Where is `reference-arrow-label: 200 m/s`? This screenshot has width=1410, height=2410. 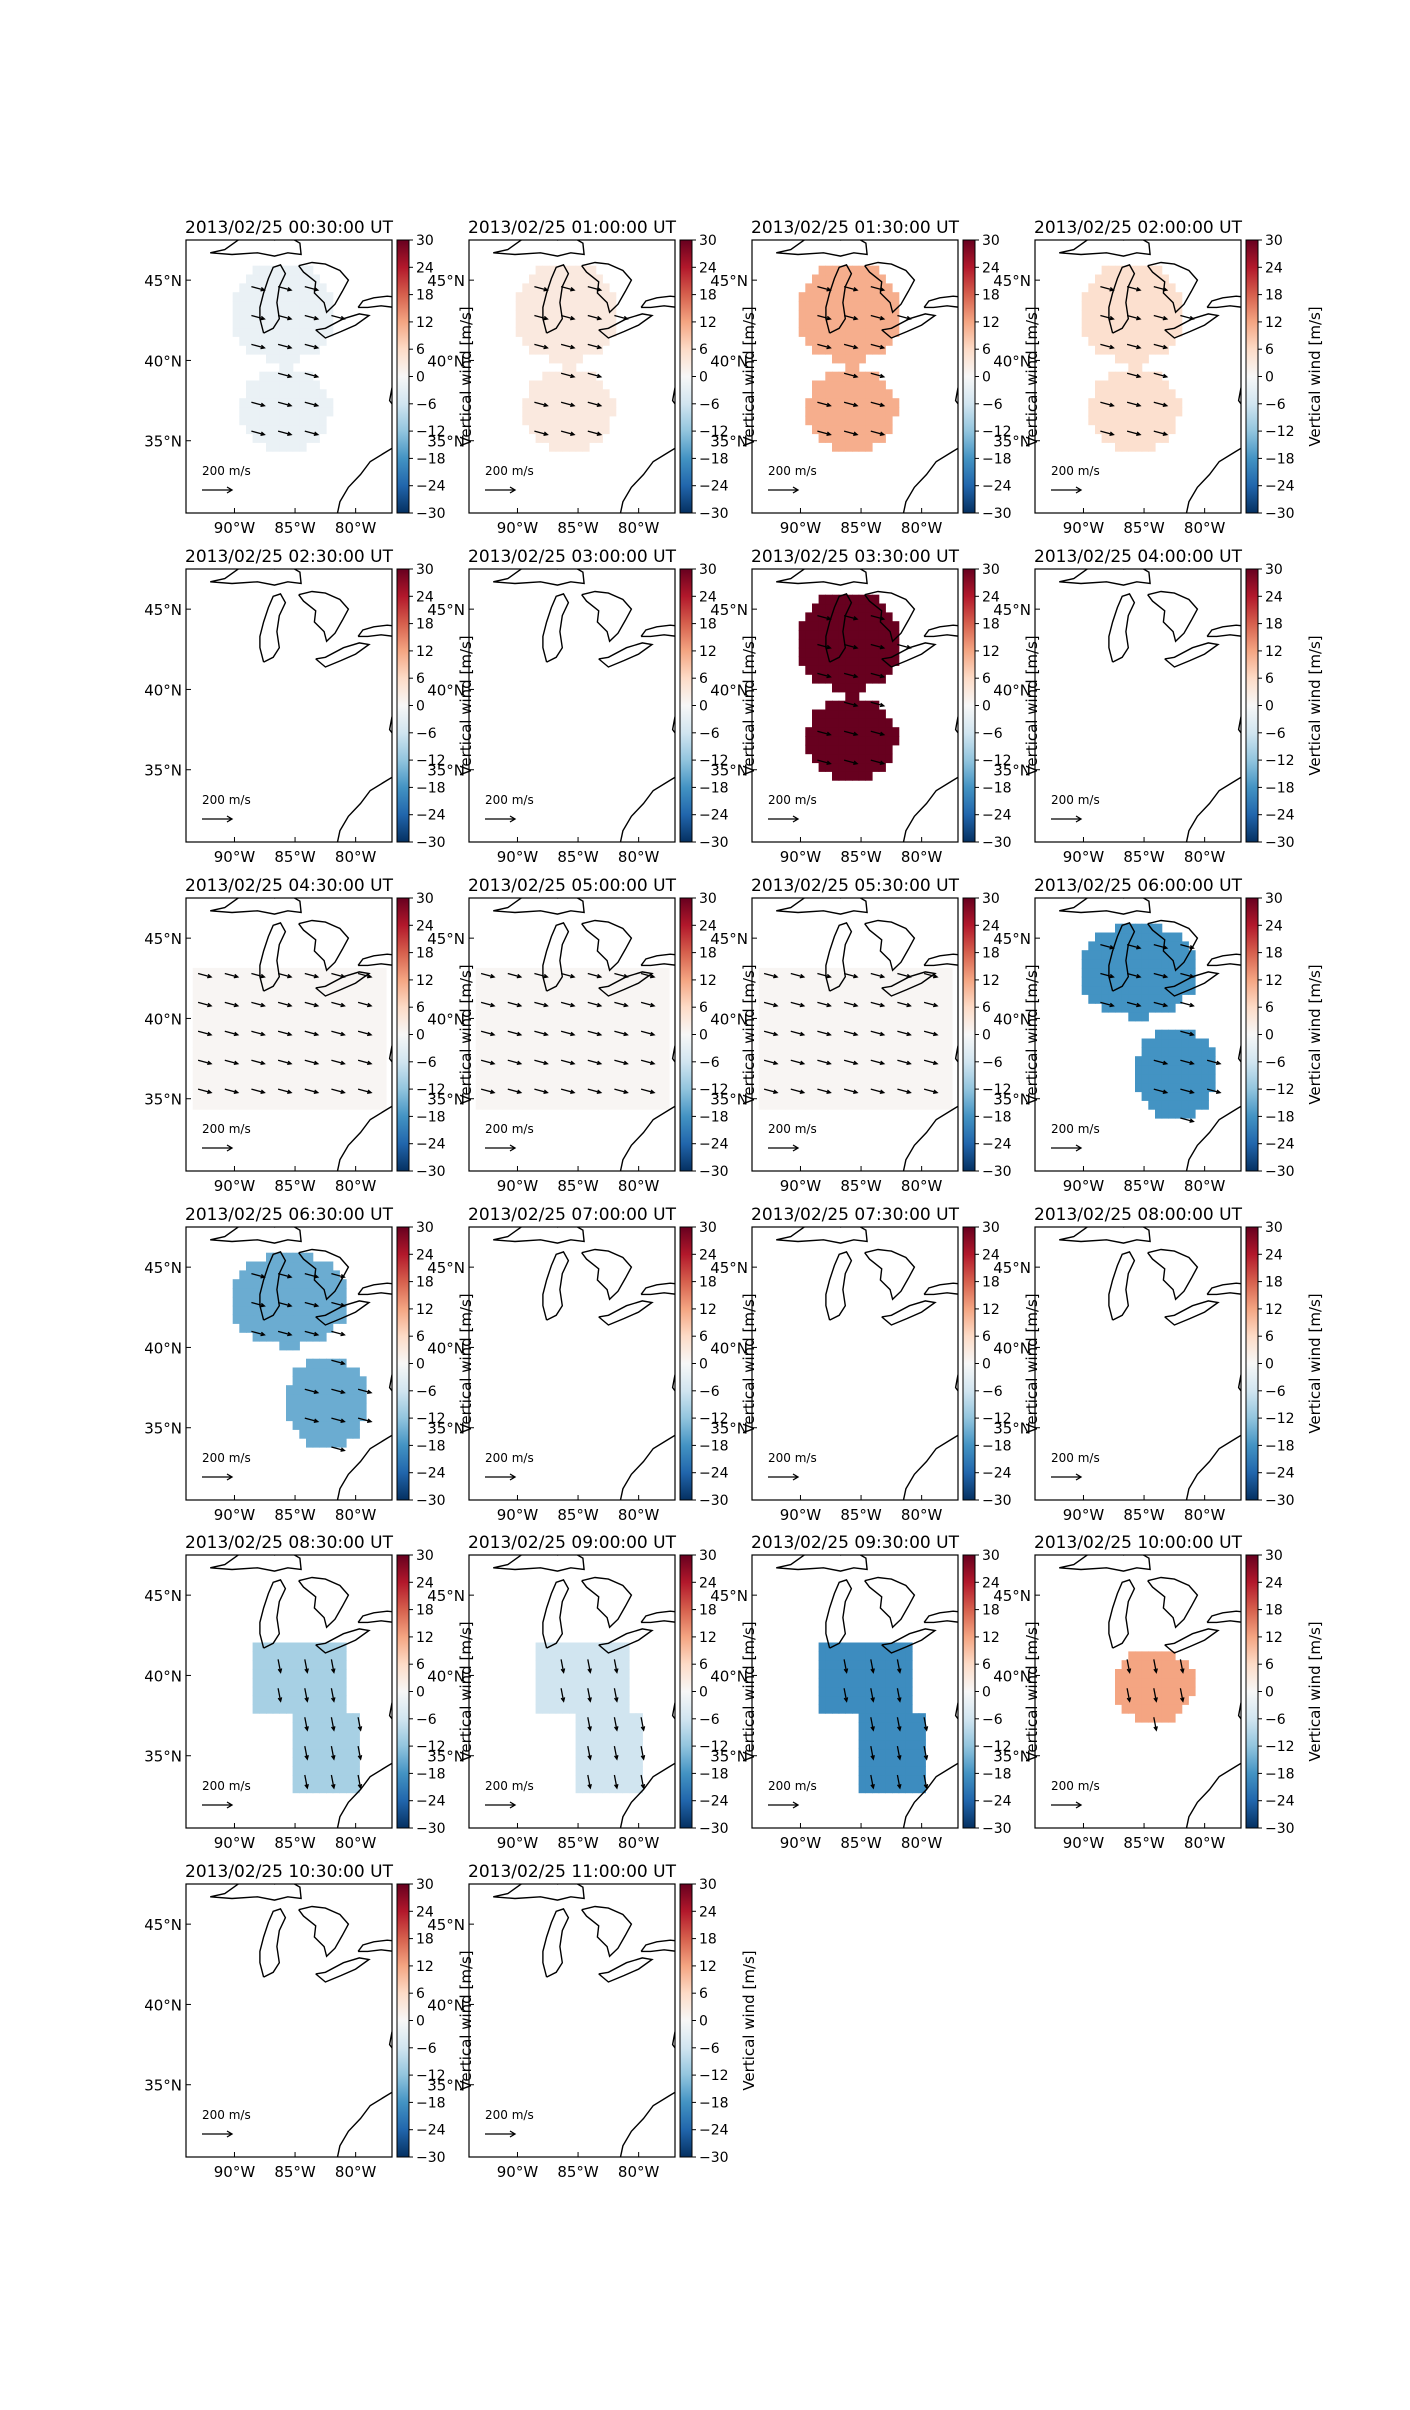
reference-arrow-label: 200 m/s is located at coordinates (226, 1129).